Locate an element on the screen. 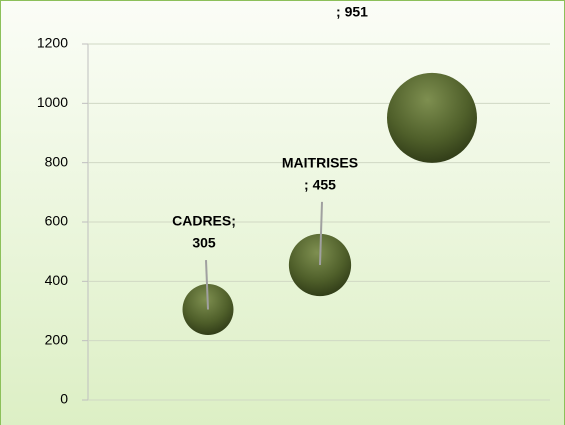  data-label: 305 is located at coordinates (204, 243).